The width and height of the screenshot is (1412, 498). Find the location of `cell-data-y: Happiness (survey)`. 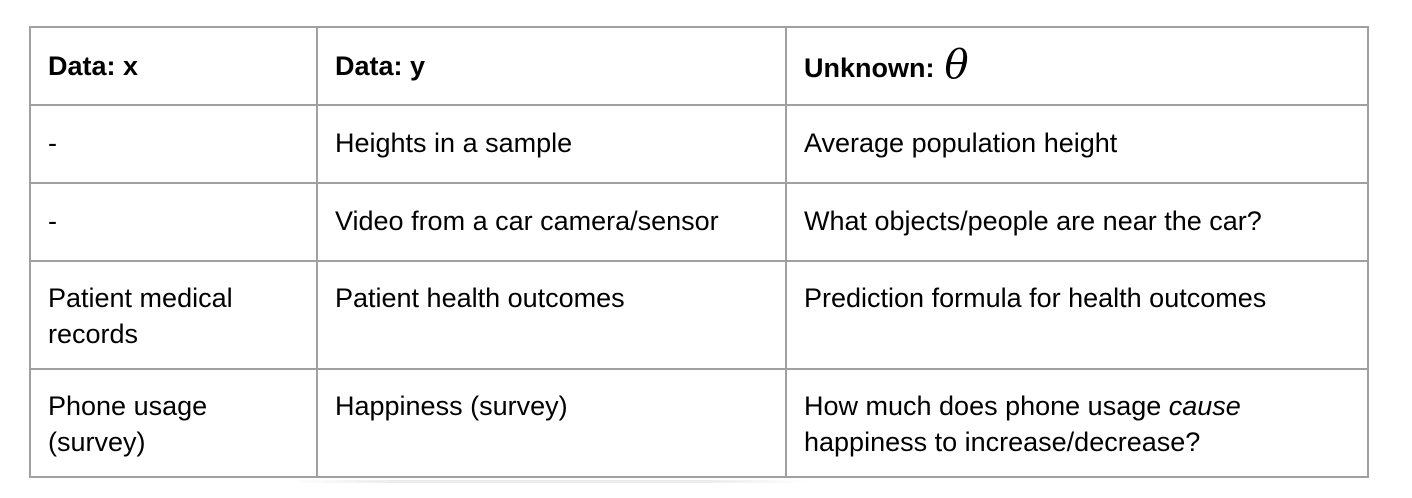

cell-data-y: Happiness (survey) is located at coordinates (551, 423).